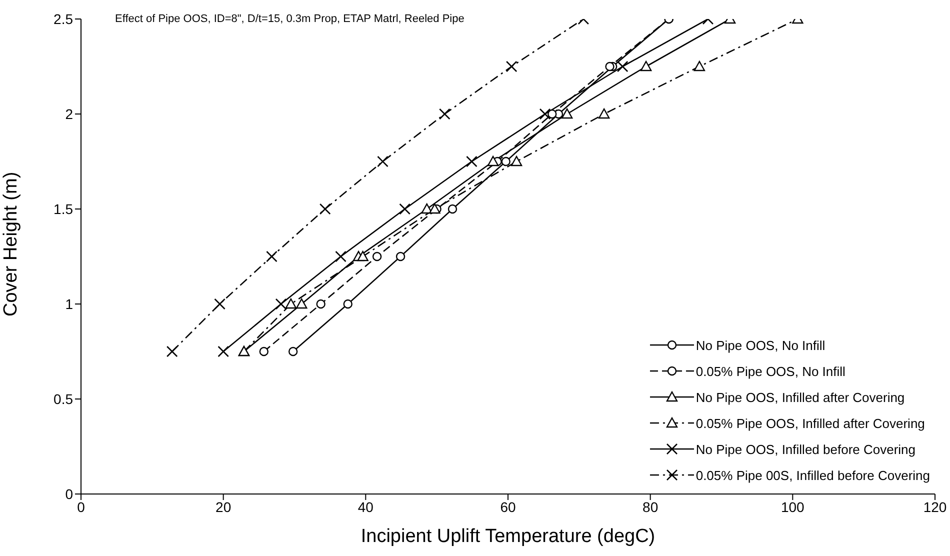 This screenshot has height=556, width=950. Describe the element at coordinates (771, 371) in the screenshot. I see `legend-label: 0.05% Pipe OOS, No Infill` at that location.